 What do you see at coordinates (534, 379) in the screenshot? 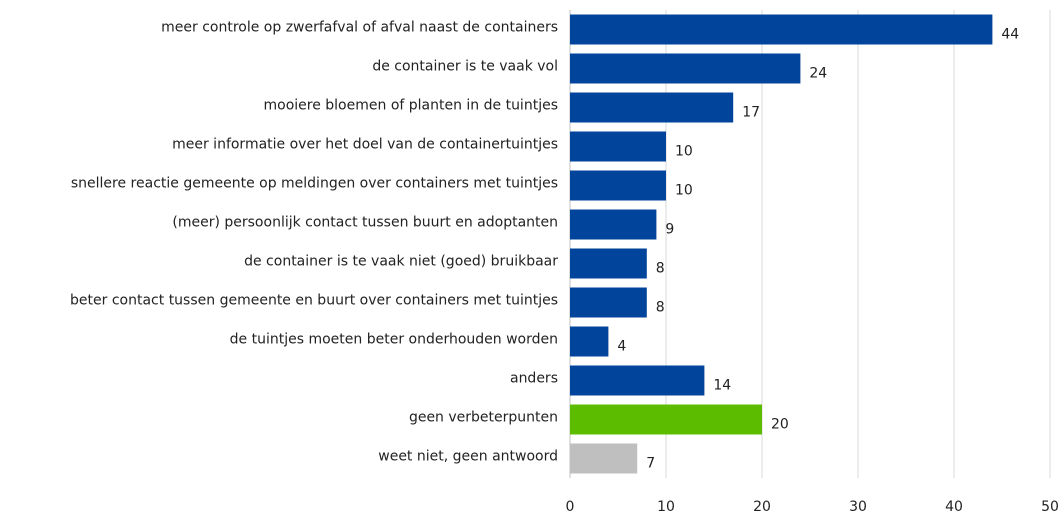
I see `y-tick-label: anders` at bounding box center [534, 379].